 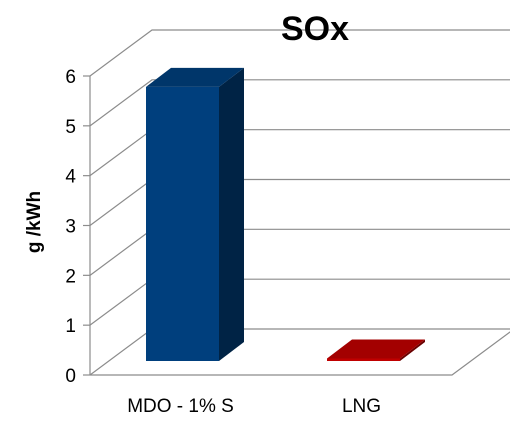 What do you see at coordinates (70, 177) in the screenshot?
I see `y-tick-label: 4` at bounding box center [70, 177].